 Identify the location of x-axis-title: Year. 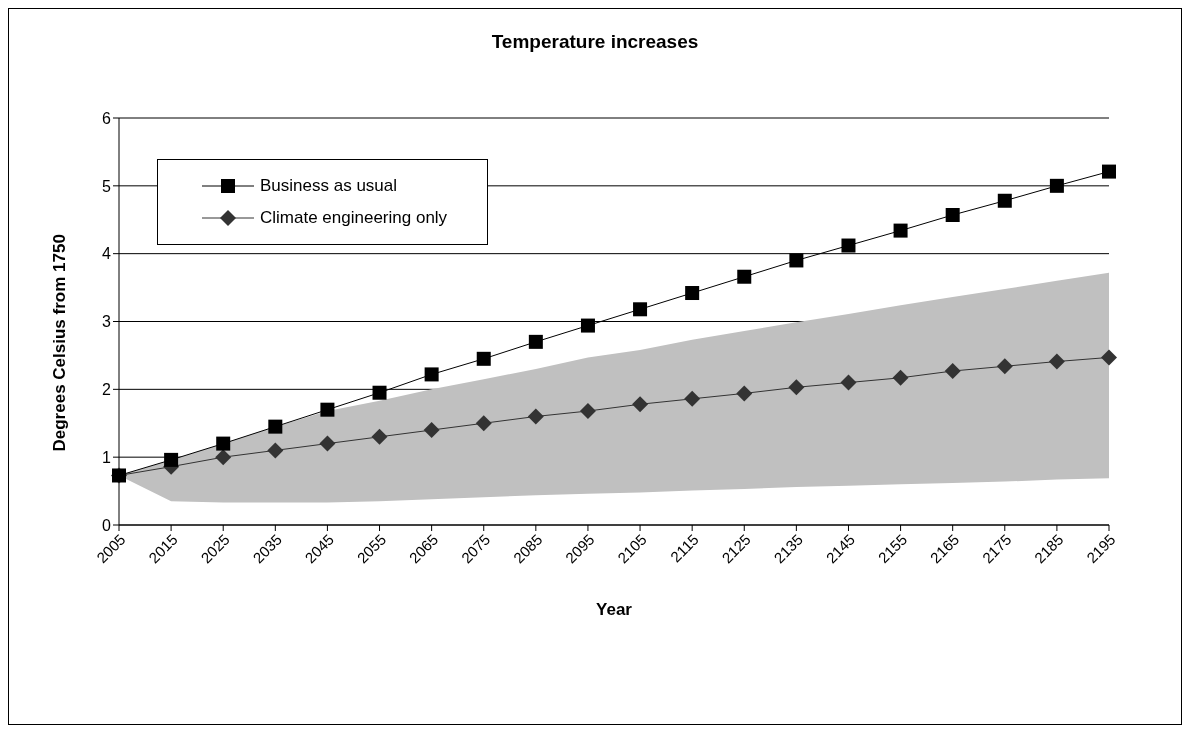
(614, 609).